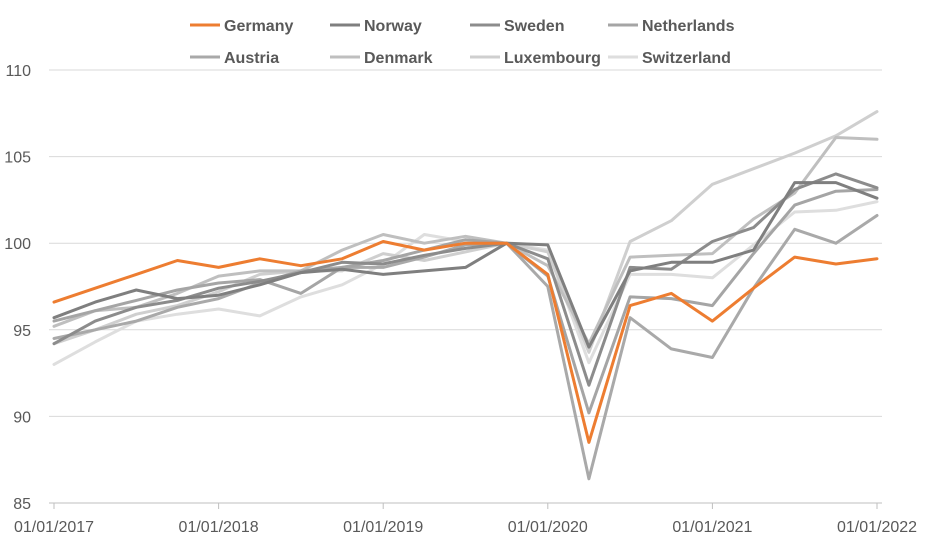 The width and height of the screenshot is (946, 551). I want to click on legend-label-switzerland: Switzerland, so click(686, 58).